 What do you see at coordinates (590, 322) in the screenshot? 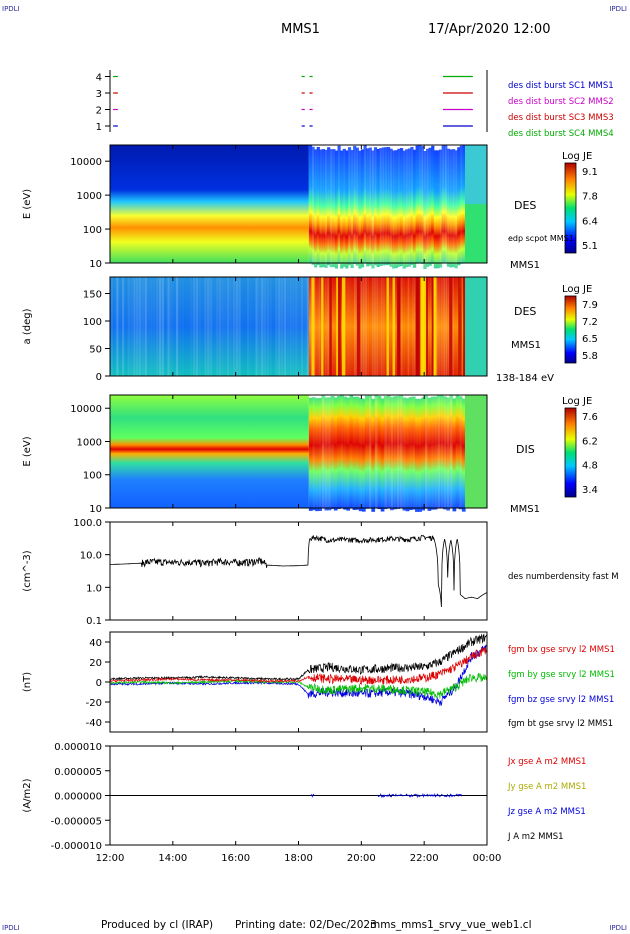
I see `pitch-angle-colorbar-tick: 7.2` at bounding box center [590, 322].